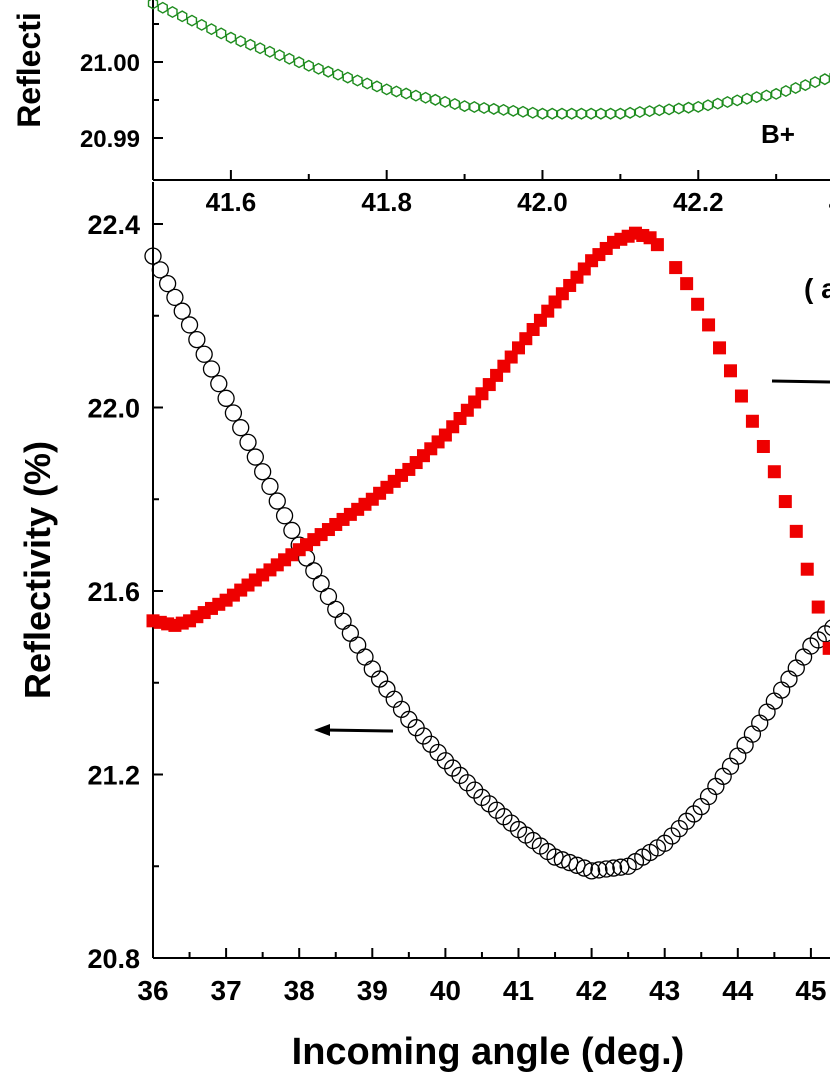 This screenshot has width=830, height=1075. Describe the element at coordinates (113, 776) in the screenshot. I see `main-y-tick-label: 21.2` at that location.